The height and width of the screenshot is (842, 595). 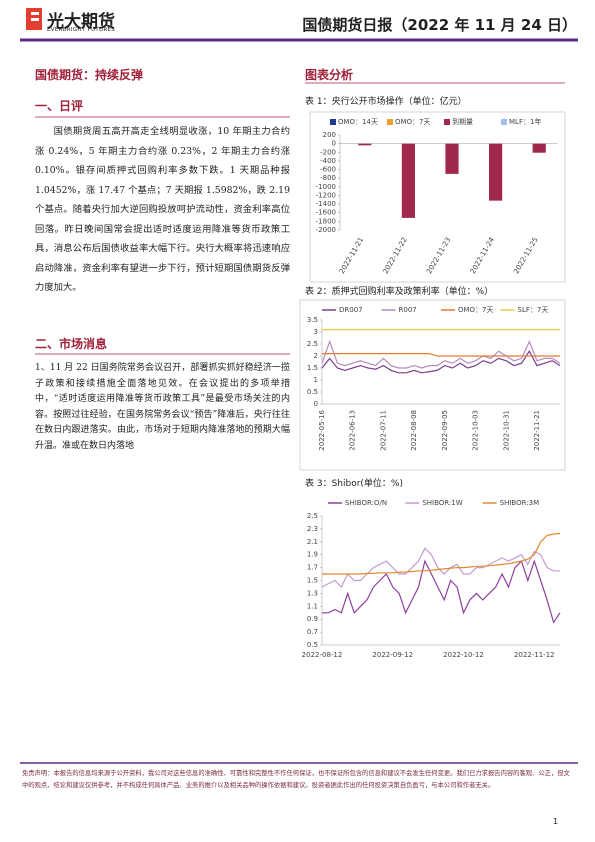 What do you see at coordinates (312, 529) in the screenshot?
I see `y-tick-label: 2.3` at bounding box center [312, 529].